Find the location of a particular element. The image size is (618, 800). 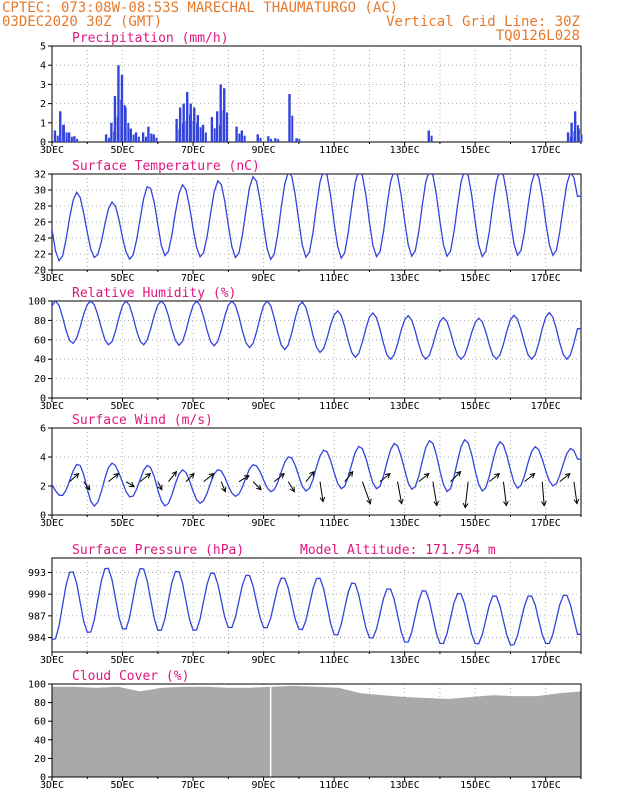

y-tick-label: 990 is located at coordinates (37, 595).